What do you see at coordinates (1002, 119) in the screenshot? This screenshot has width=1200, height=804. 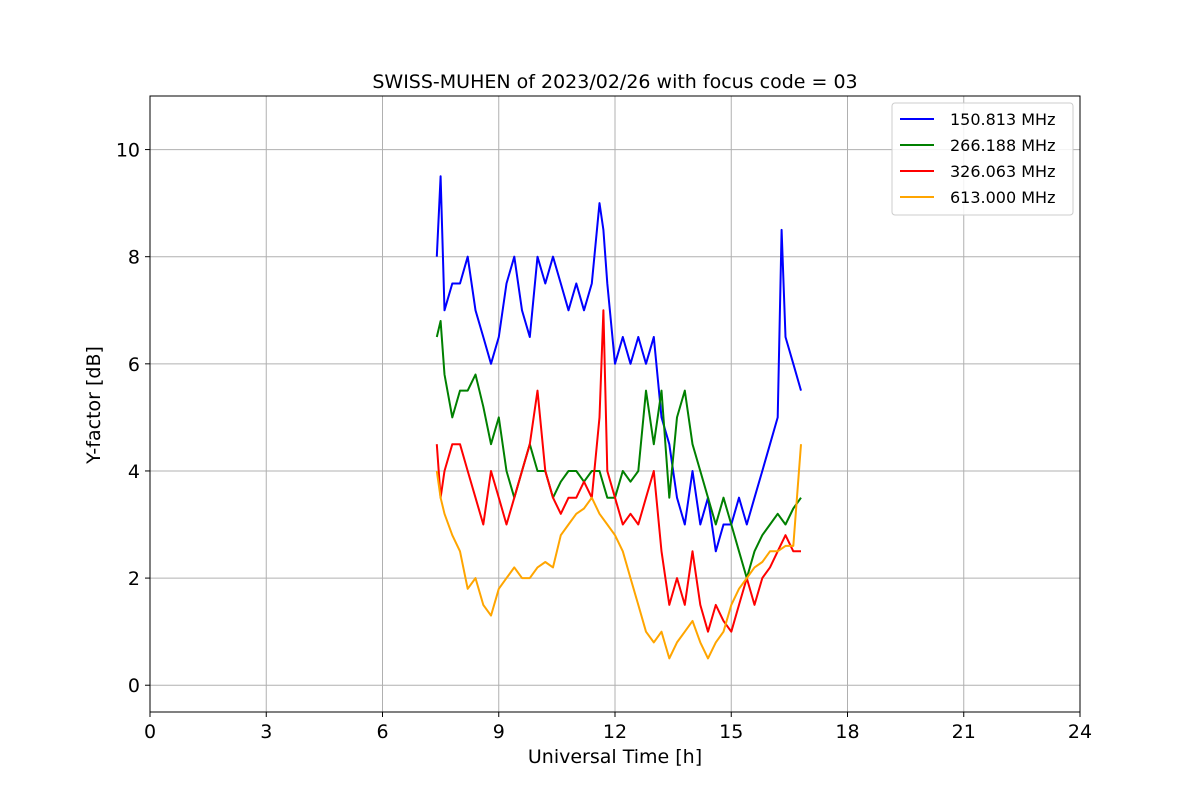 I see `legend-label-0: 150.813 MHz` at bounding box center [1002, 119].